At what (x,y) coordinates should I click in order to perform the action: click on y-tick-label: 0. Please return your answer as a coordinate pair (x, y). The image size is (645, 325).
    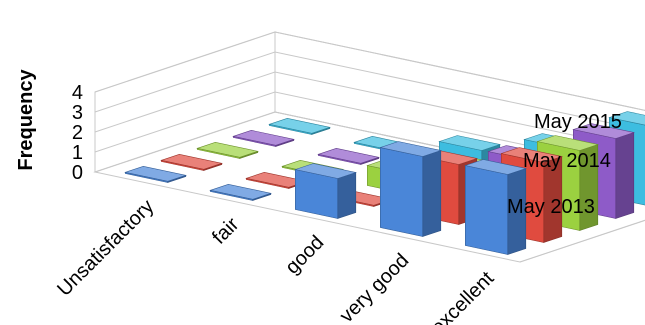
    Looking at the image, I should click on (77, 173).